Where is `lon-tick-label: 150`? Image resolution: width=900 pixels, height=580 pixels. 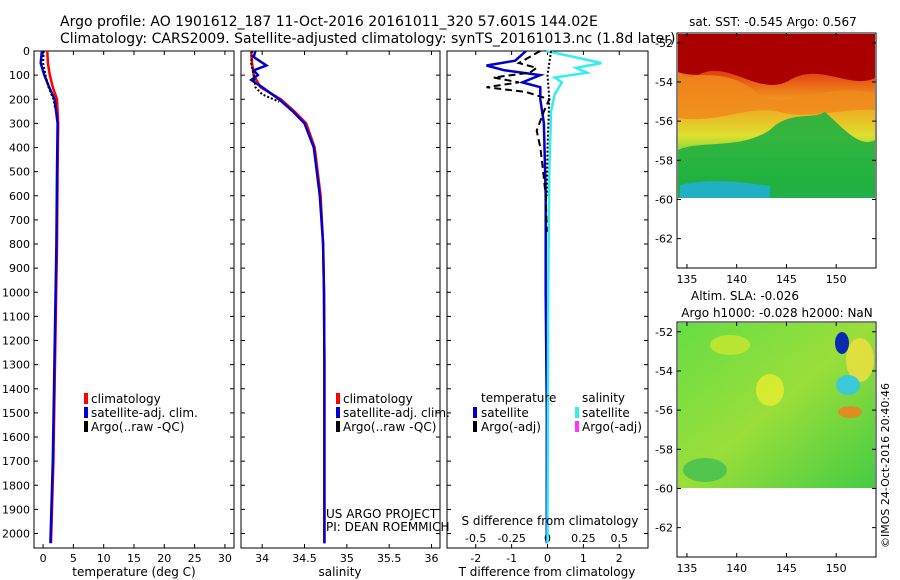
lon-tick-label: 150 is located at coordinates (836, 568).